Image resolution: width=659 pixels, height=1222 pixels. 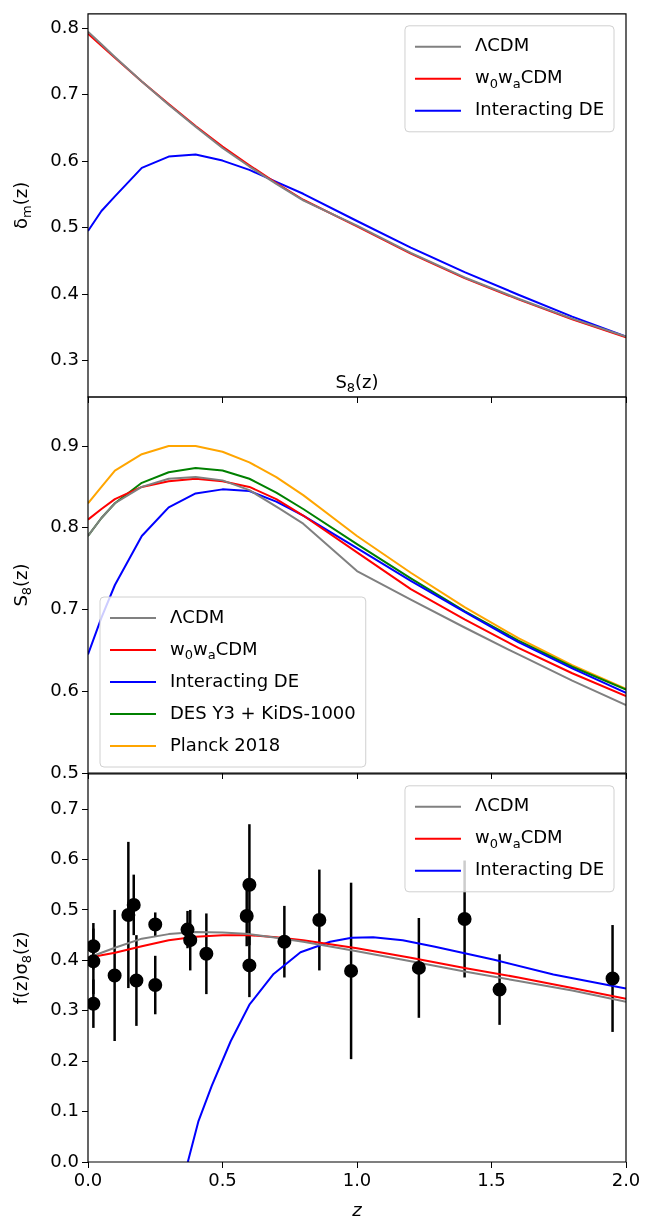 What do you see at coordinates (88, 1180) in the screenshot?
I see `x-tick-label: 0.0` at bounding box center [88, 1180].